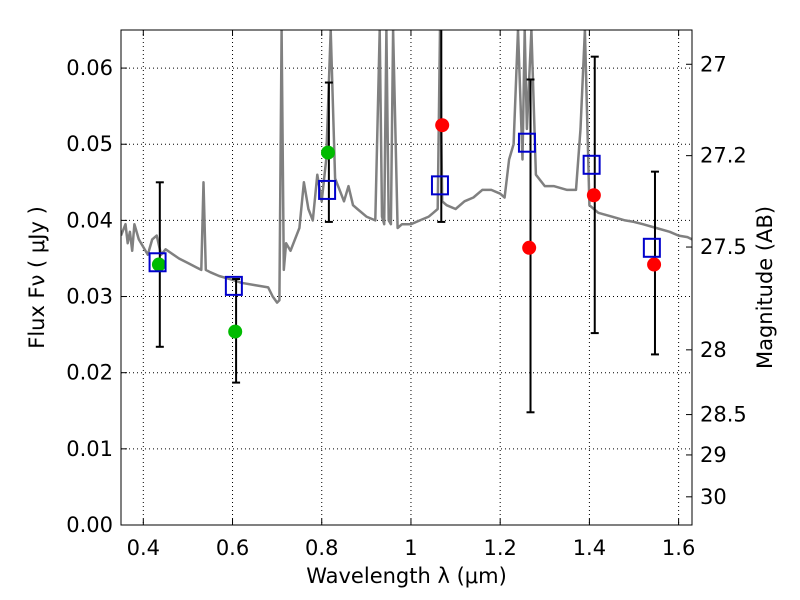 This screenshot has height=600, width=800. I want to click on y-tick-label: 0.05, so click(89, 144).